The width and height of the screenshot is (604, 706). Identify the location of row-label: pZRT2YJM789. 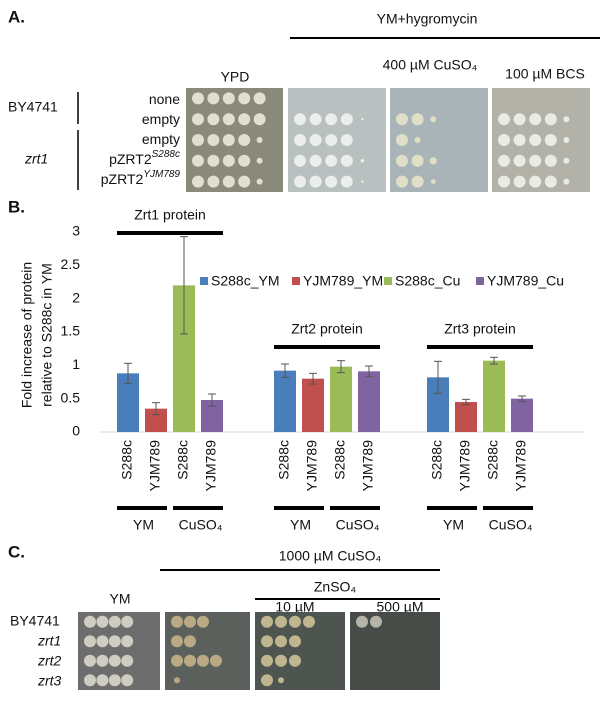
(141, 178).